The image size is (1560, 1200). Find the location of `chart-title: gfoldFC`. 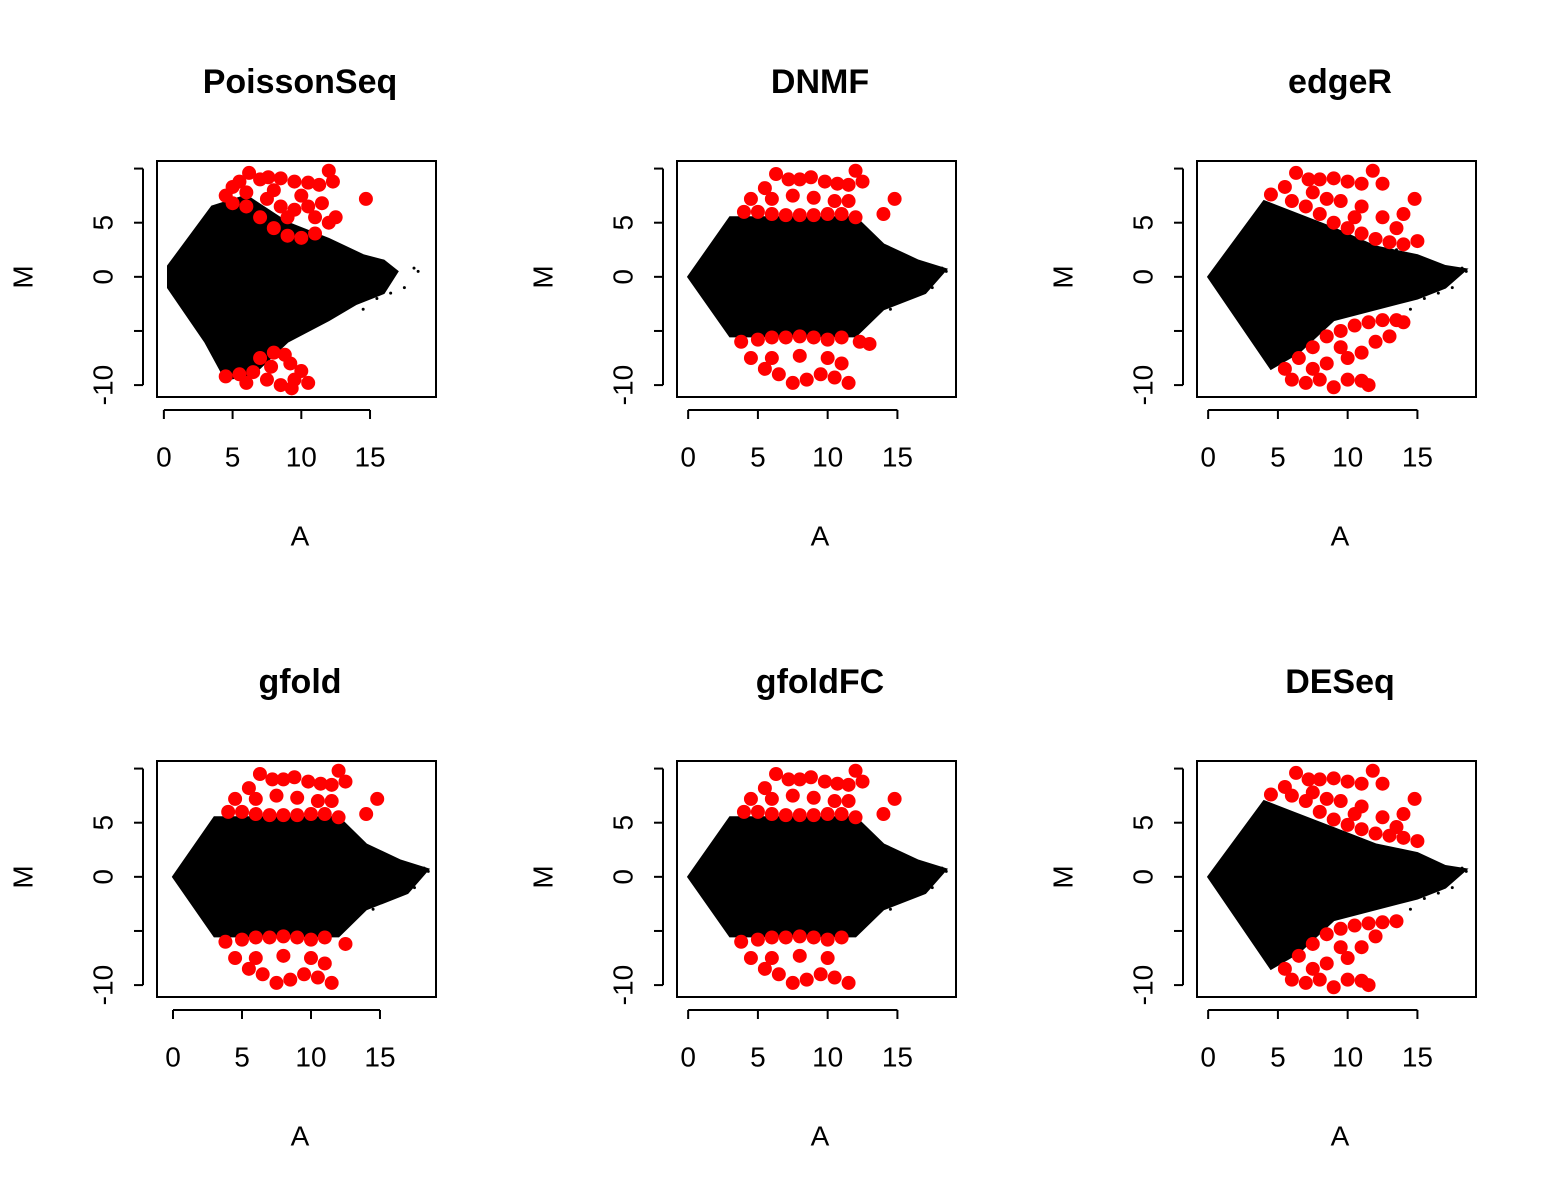

chart-title: gfoldFC is located at coordinates (820, 682).